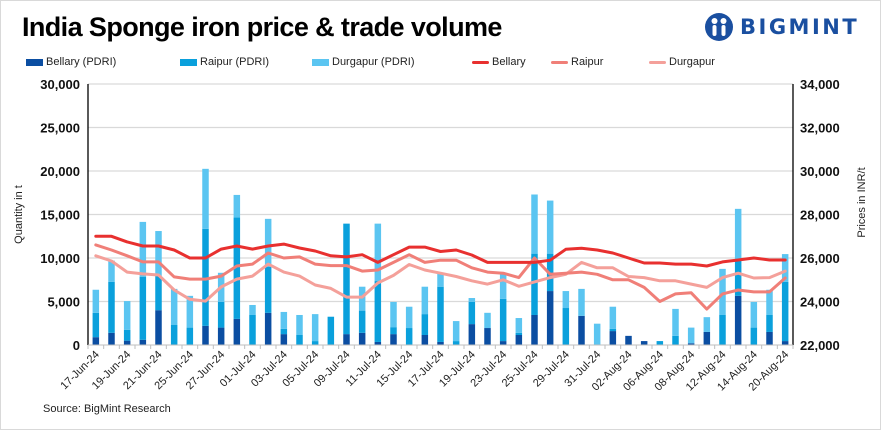  Describe the element at coordinates (509, 62) in the screenshot. I see `legend-label: Bellary` at that location.